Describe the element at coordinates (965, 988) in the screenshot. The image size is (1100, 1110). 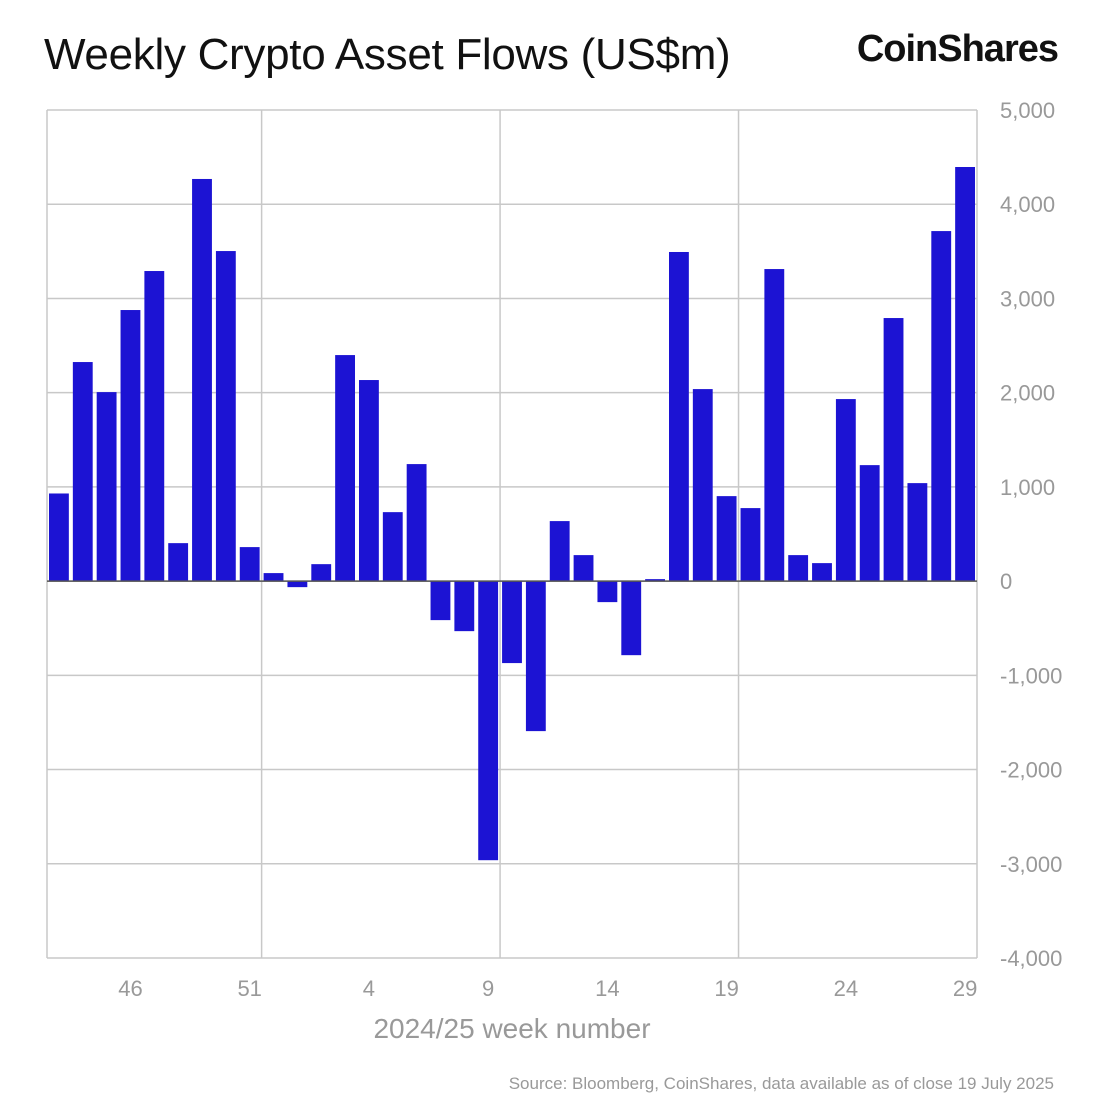
I see `x-tick-label: 29` at that location.